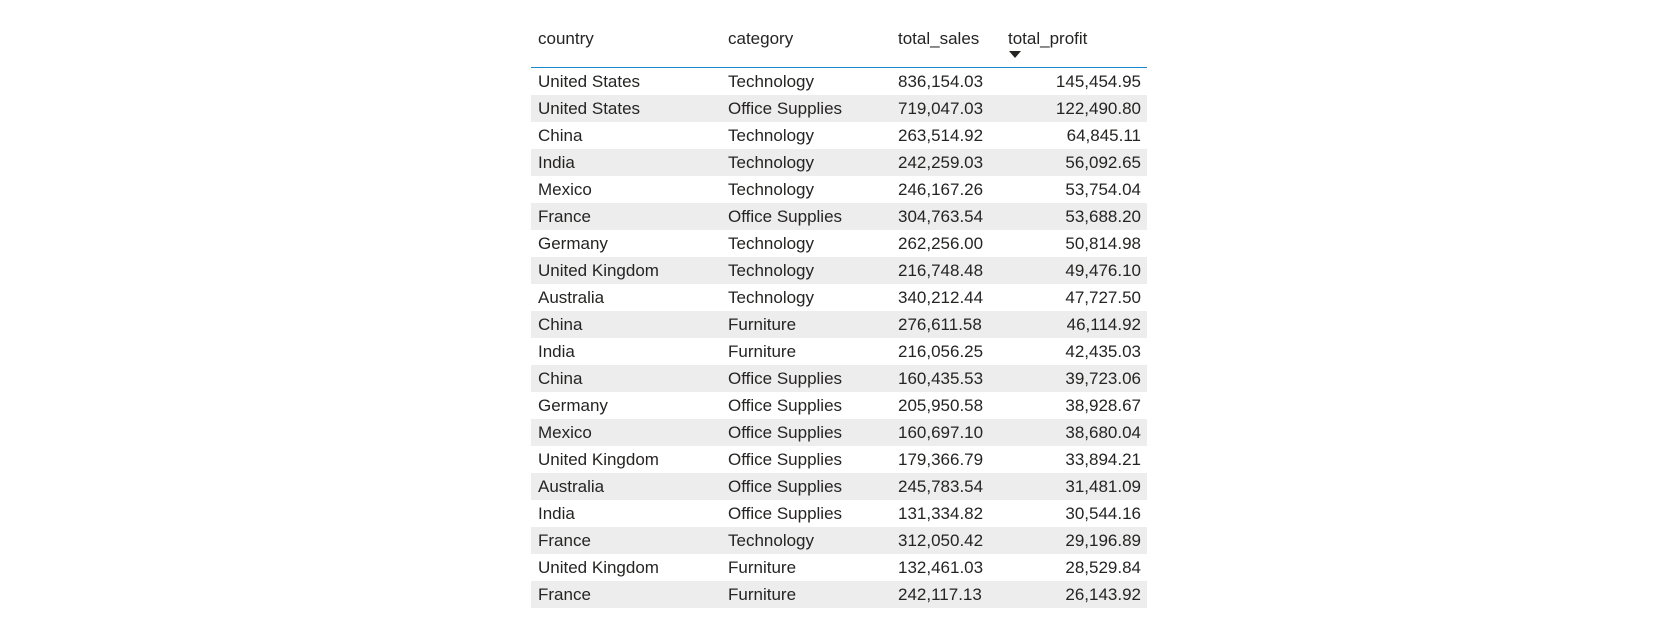  Describe the element at coordinates (839, 162) in the screenshot. I see `table-row: India Technology 242,259.03 56,092.65` at that location.